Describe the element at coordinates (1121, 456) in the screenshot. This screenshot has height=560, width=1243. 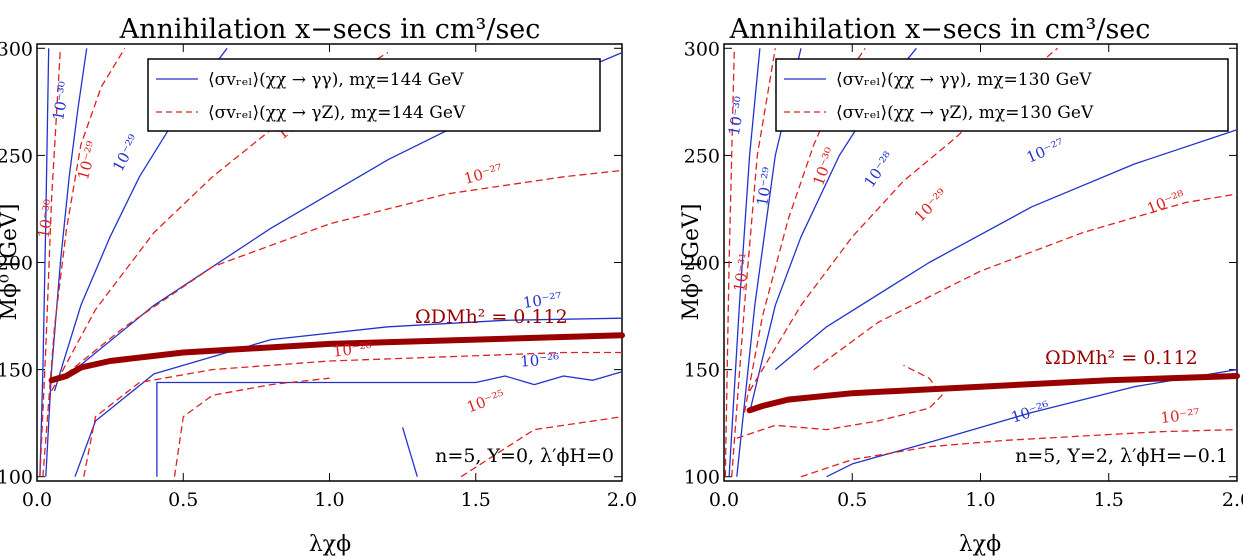
I see `right-parameter-annotation: n=5, Y=2, λ′ϕH=−0.1` at that location.